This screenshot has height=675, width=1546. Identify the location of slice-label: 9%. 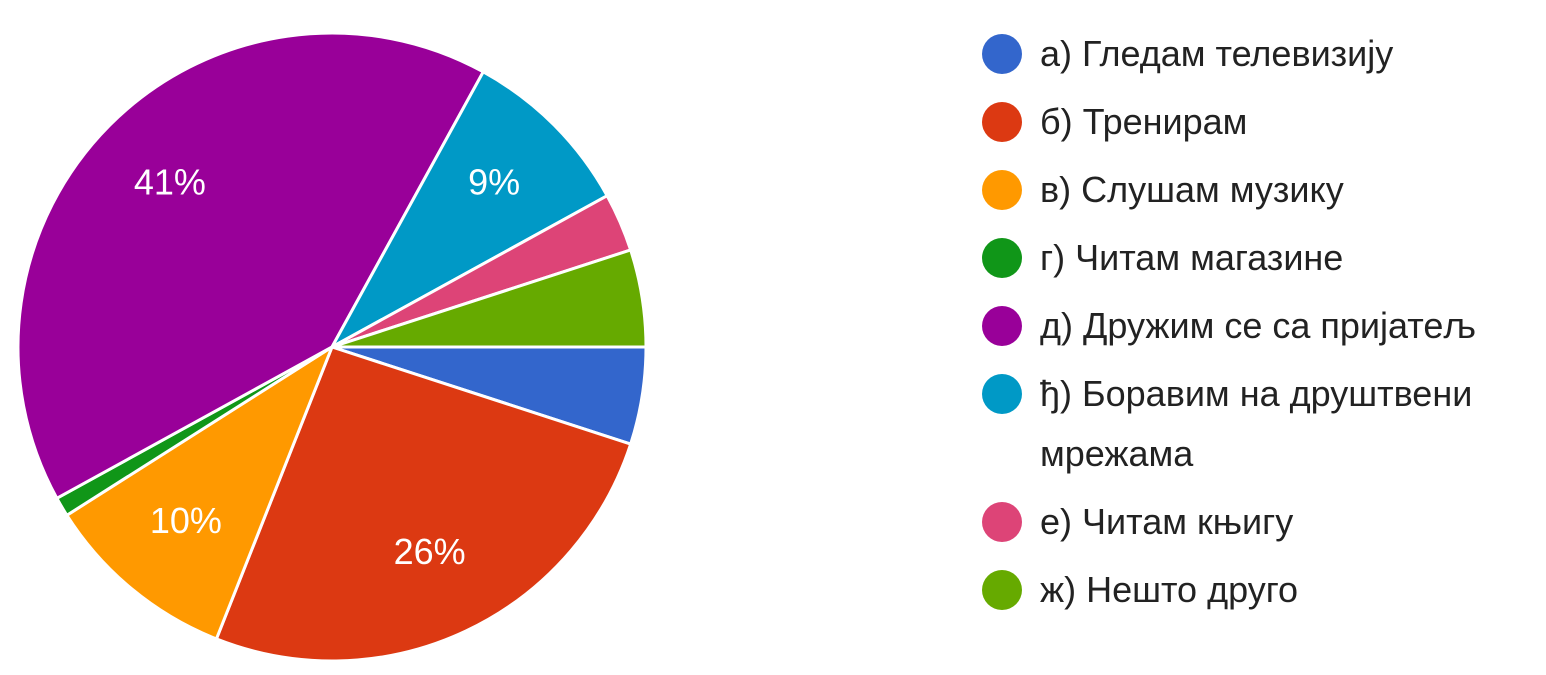
(494, 181).